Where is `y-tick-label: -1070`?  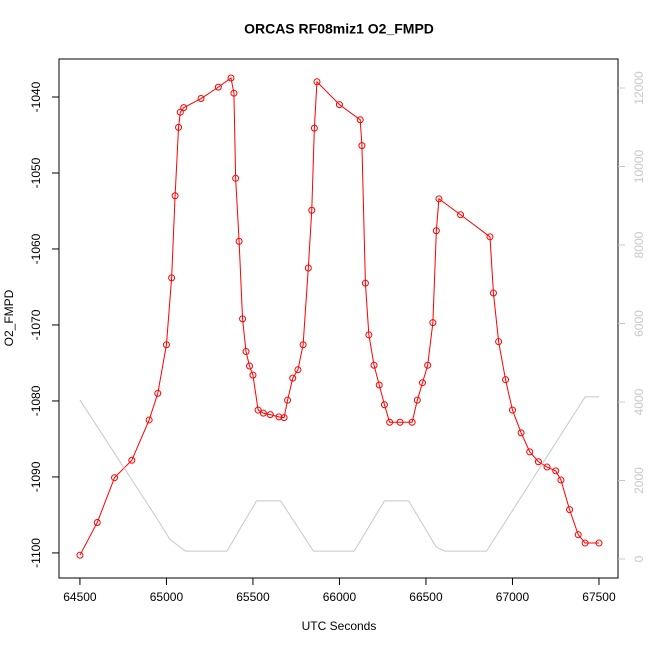 y-tick-label: -1070 is located at coordinates (36, 324).